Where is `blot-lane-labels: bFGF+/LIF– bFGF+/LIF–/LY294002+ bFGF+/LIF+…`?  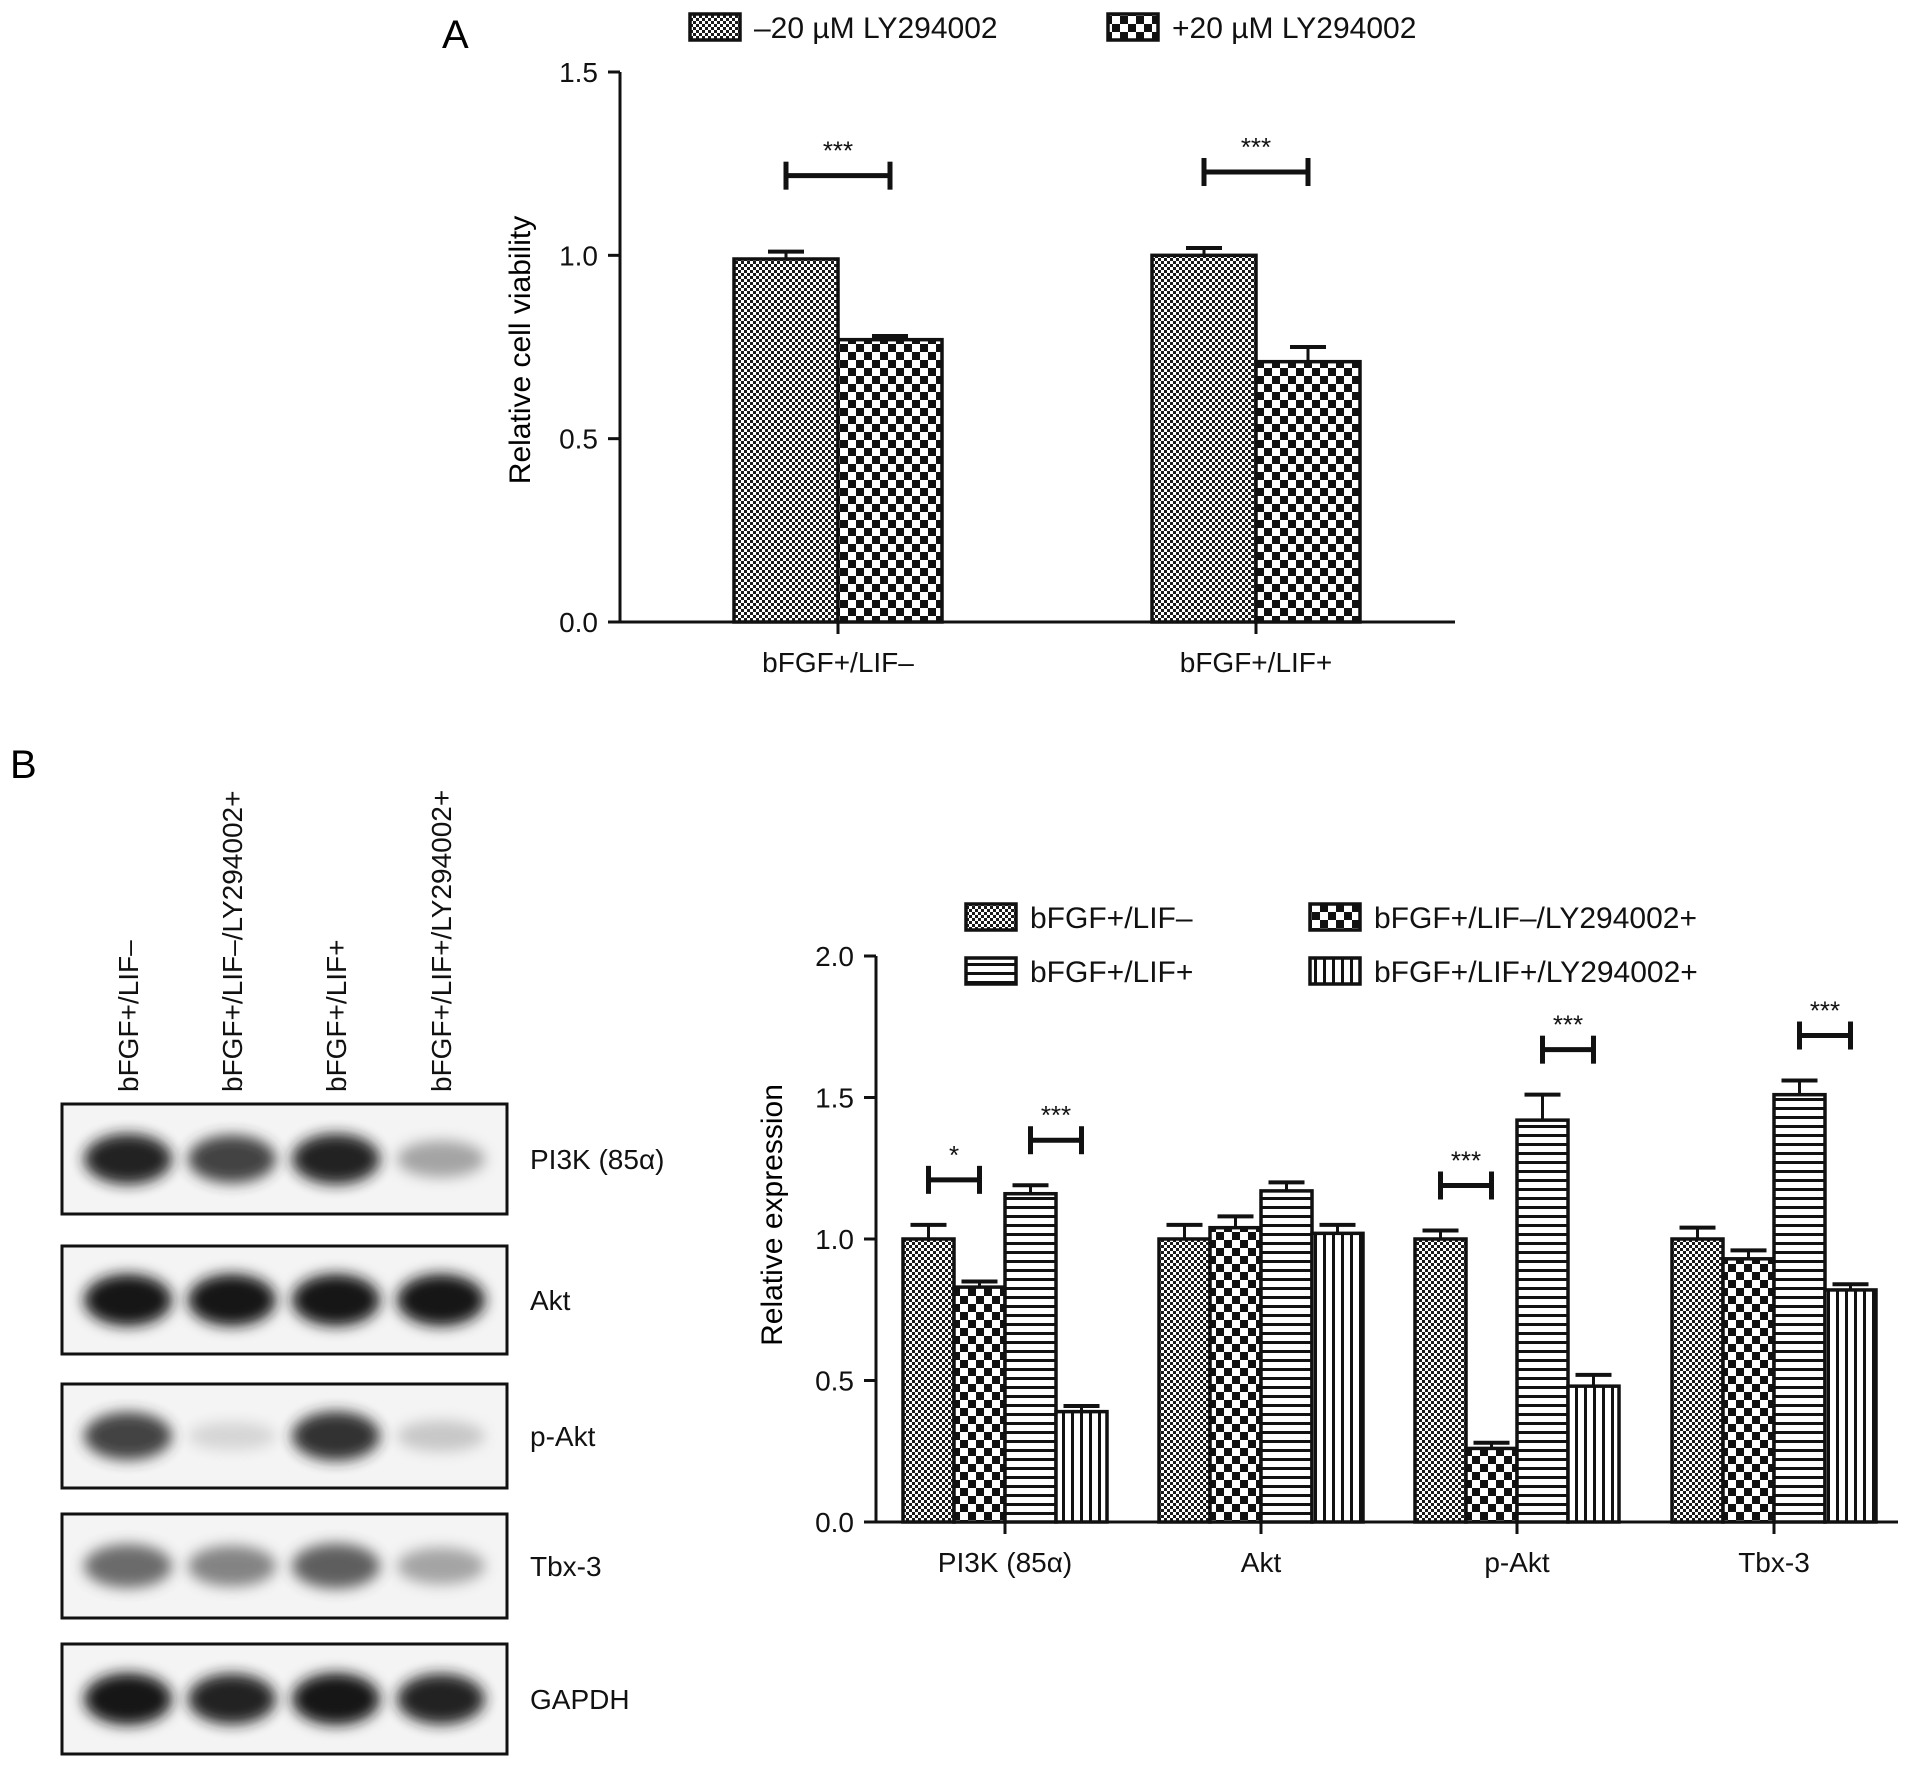 blot-lane-labels: bFGF+/LIF– bFGF+/LIF–/LY294002+ bFGF+/LIF+… is located at coordinates (285, 941).